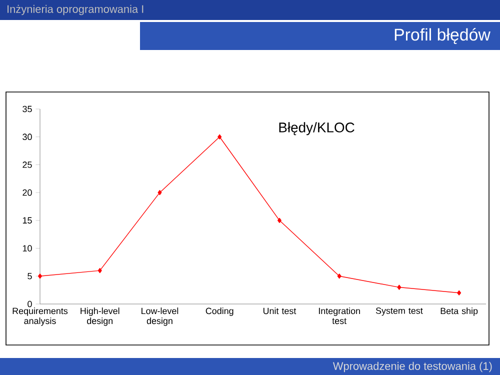 The width and height of the screenshot is (500, 375). I want to click on y-tick-label: 30, so click(27, 137).